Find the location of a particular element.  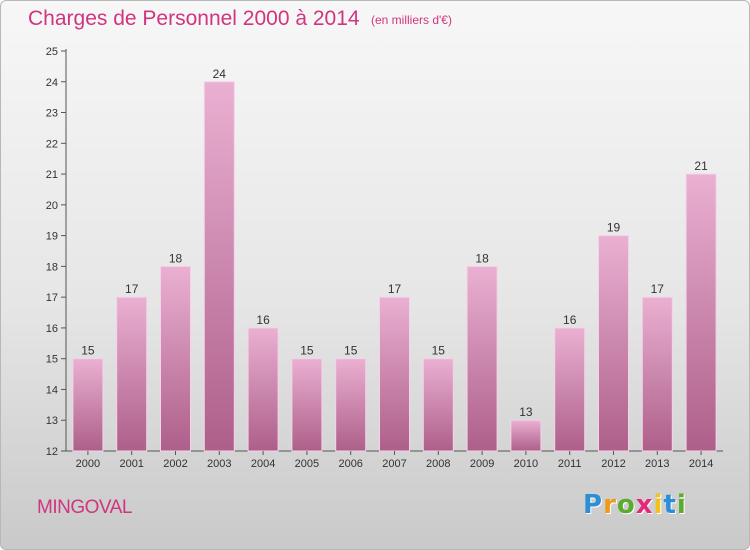

x-tick-label: 2002 is located at coordinates (175, 464).